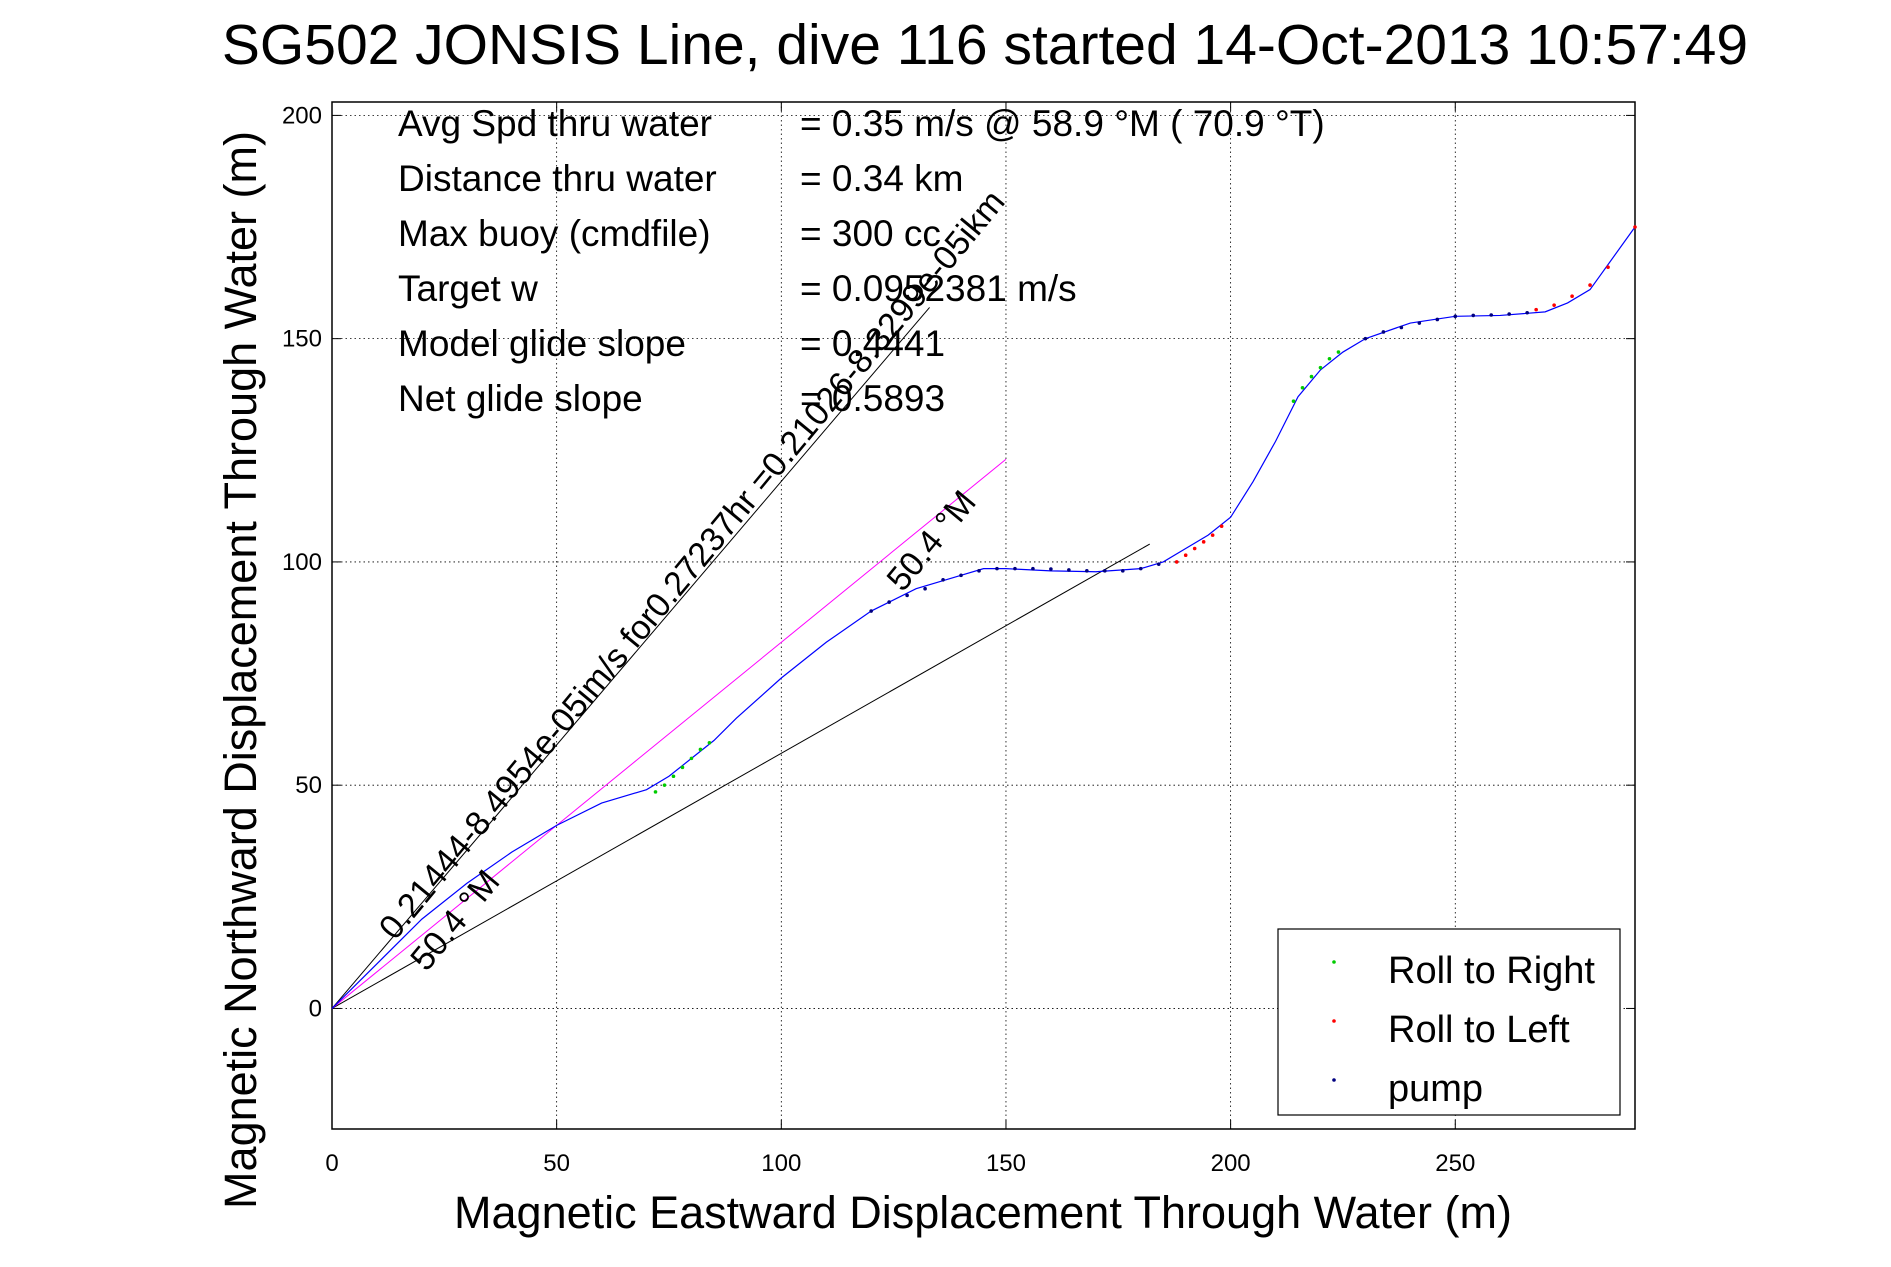 This screenshot has height=1267, width=1891. Describe the element at coordinates (1491, 971) in the screenshot. I see `legend-label-roll-right: Roll to Right` at that location.